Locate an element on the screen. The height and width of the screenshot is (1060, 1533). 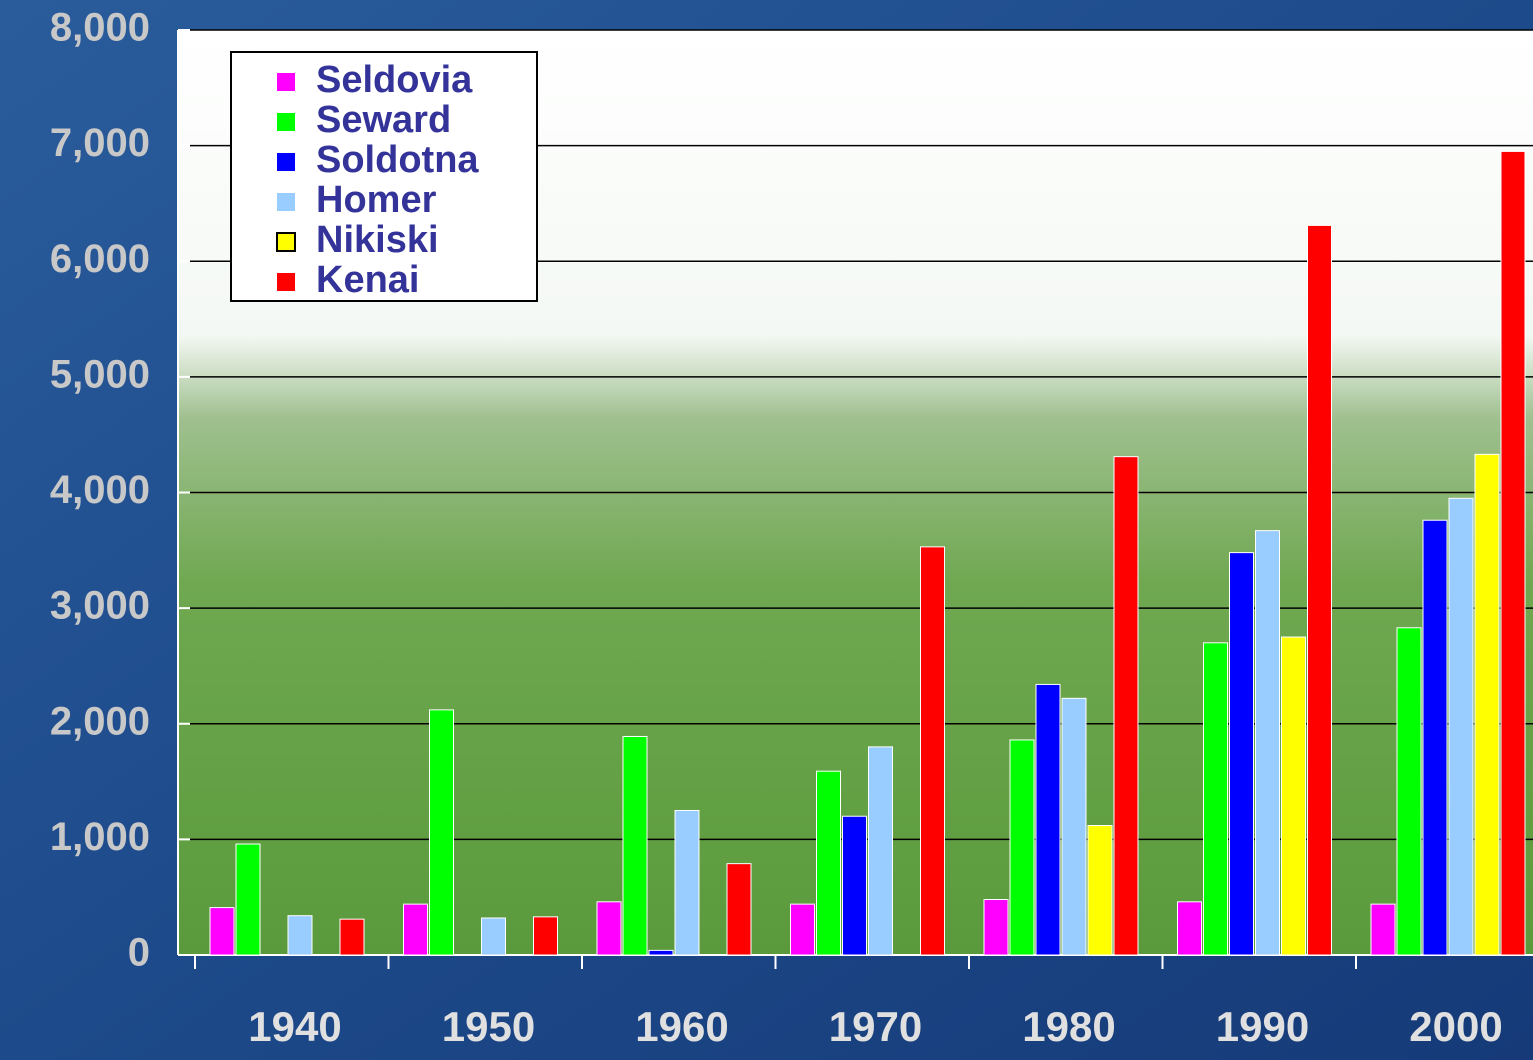
legend-label: Seward is located at coordinates (383, 120).